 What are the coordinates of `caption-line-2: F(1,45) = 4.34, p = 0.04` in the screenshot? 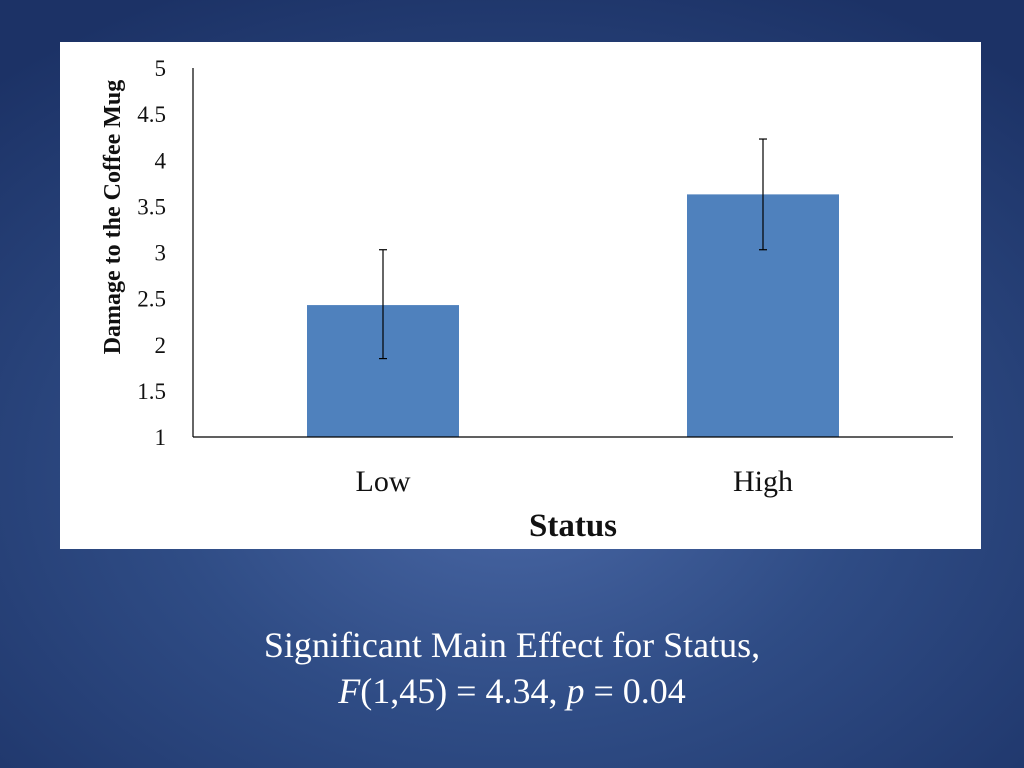 It's located at (512, 691).